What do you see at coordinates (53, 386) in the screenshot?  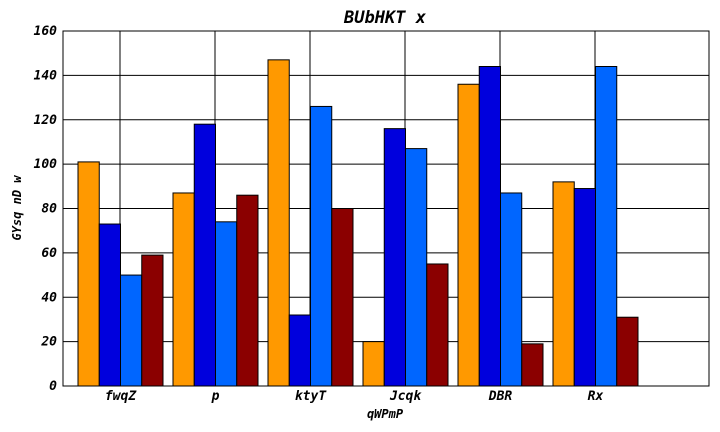 I see `y-tick-label: 0` at bounding box center [53, 386].